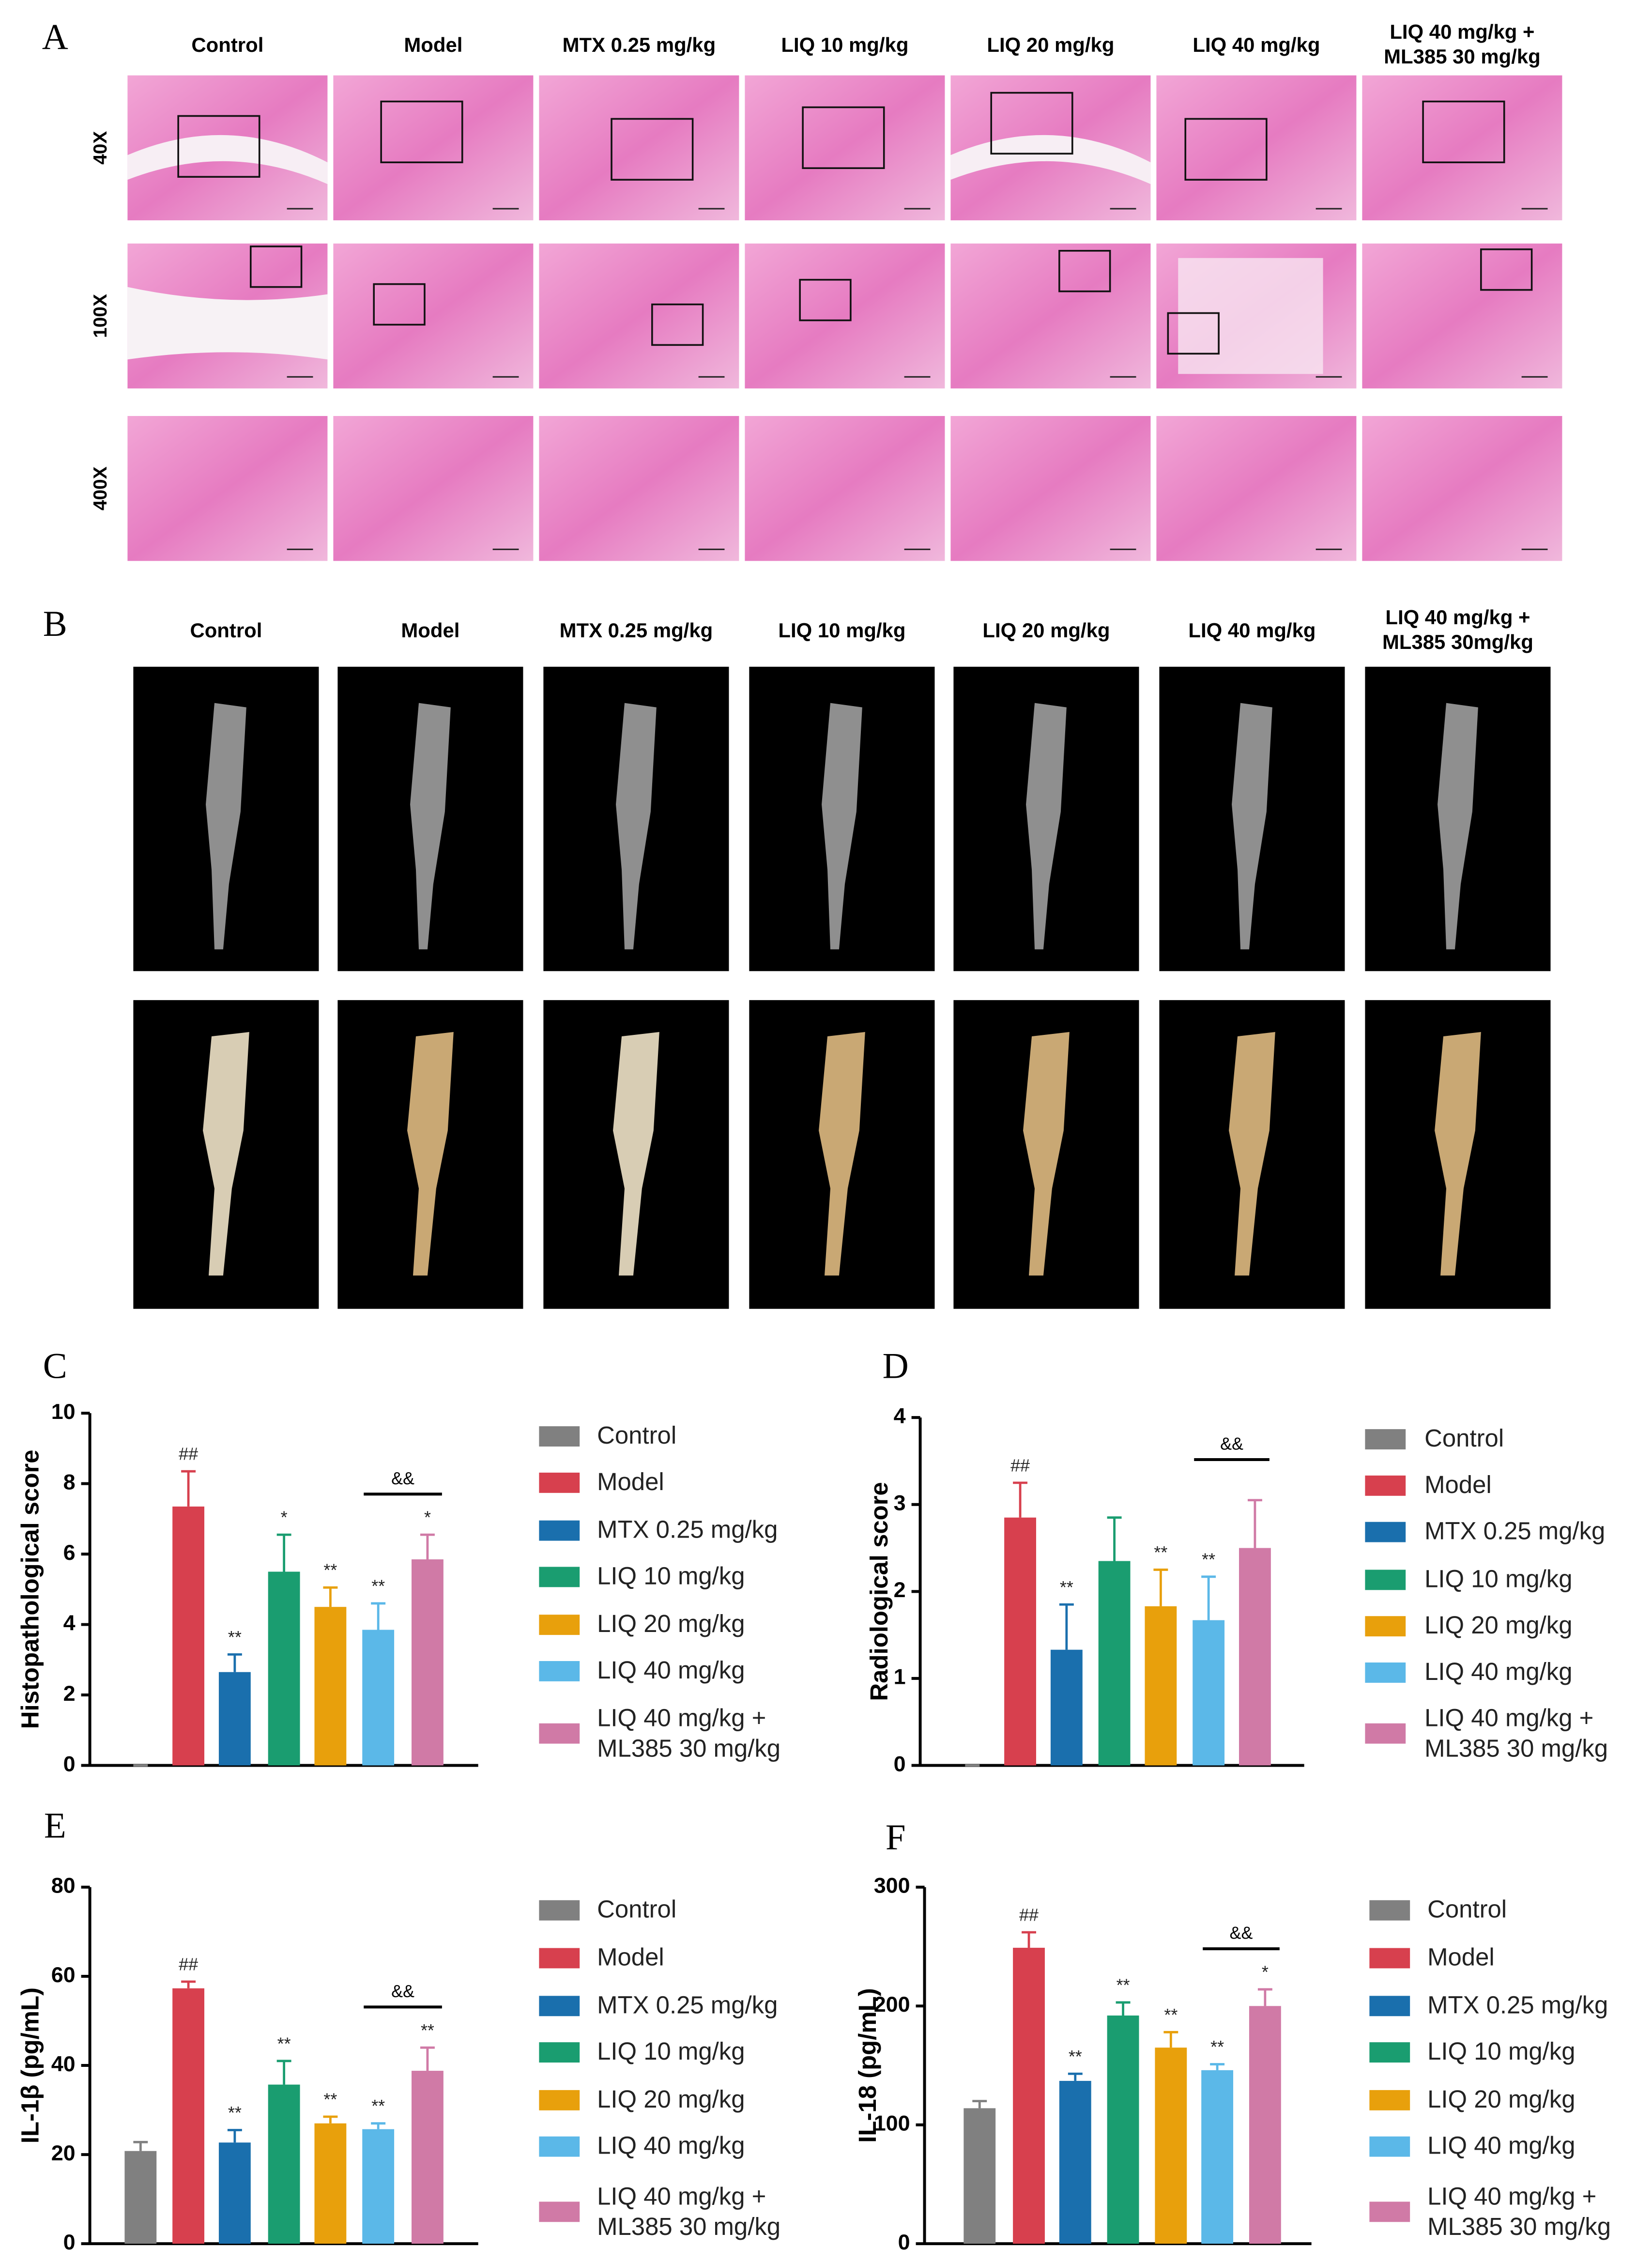 The height and width of the screenshot is (2263, 1652). I want to click on legend-label: LIQ 40 mg/kg + ML385 30 mg/kg, so click(689, 2212).